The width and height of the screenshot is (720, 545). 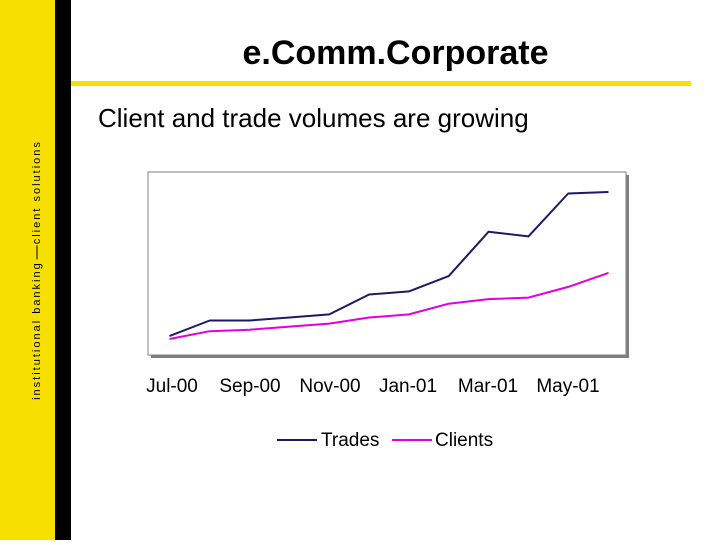 What do you see at coordinates (395, 53) in the screenshot?
I see `slide-title: e.Comm.Corporate` at bounding box center [395, 53].